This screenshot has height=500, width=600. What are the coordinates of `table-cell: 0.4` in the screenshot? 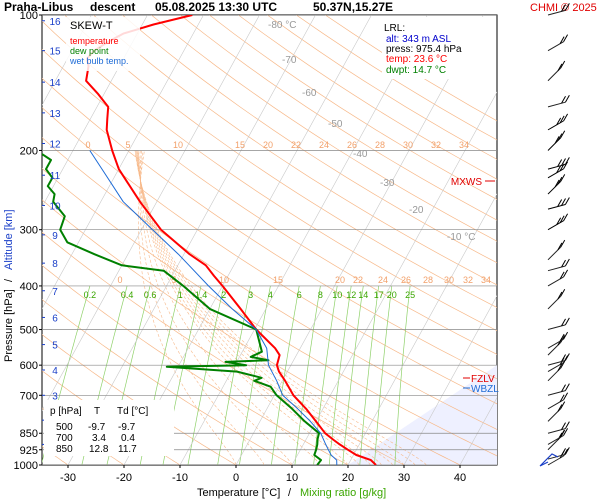 It's located at (128, 438).